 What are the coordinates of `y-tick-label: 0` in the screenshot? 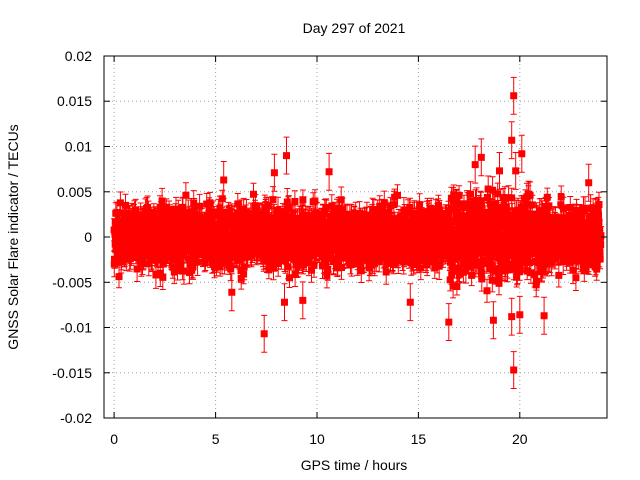 It's located at (88, 237).